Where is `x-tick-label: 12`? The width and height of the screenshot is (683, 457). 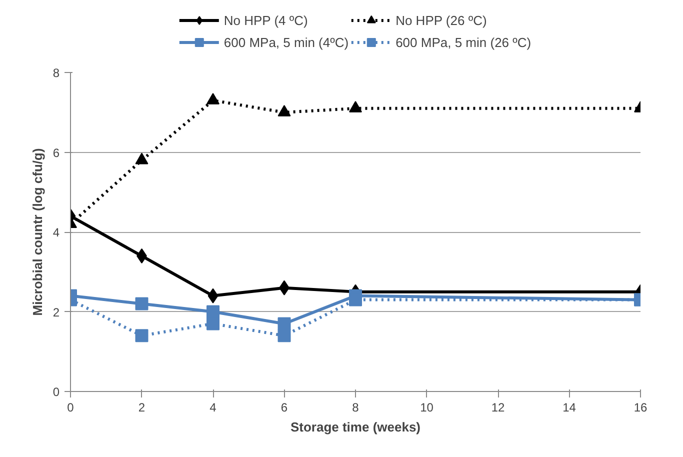
x-tick-label: 12 is located at coordinates (498, 407).